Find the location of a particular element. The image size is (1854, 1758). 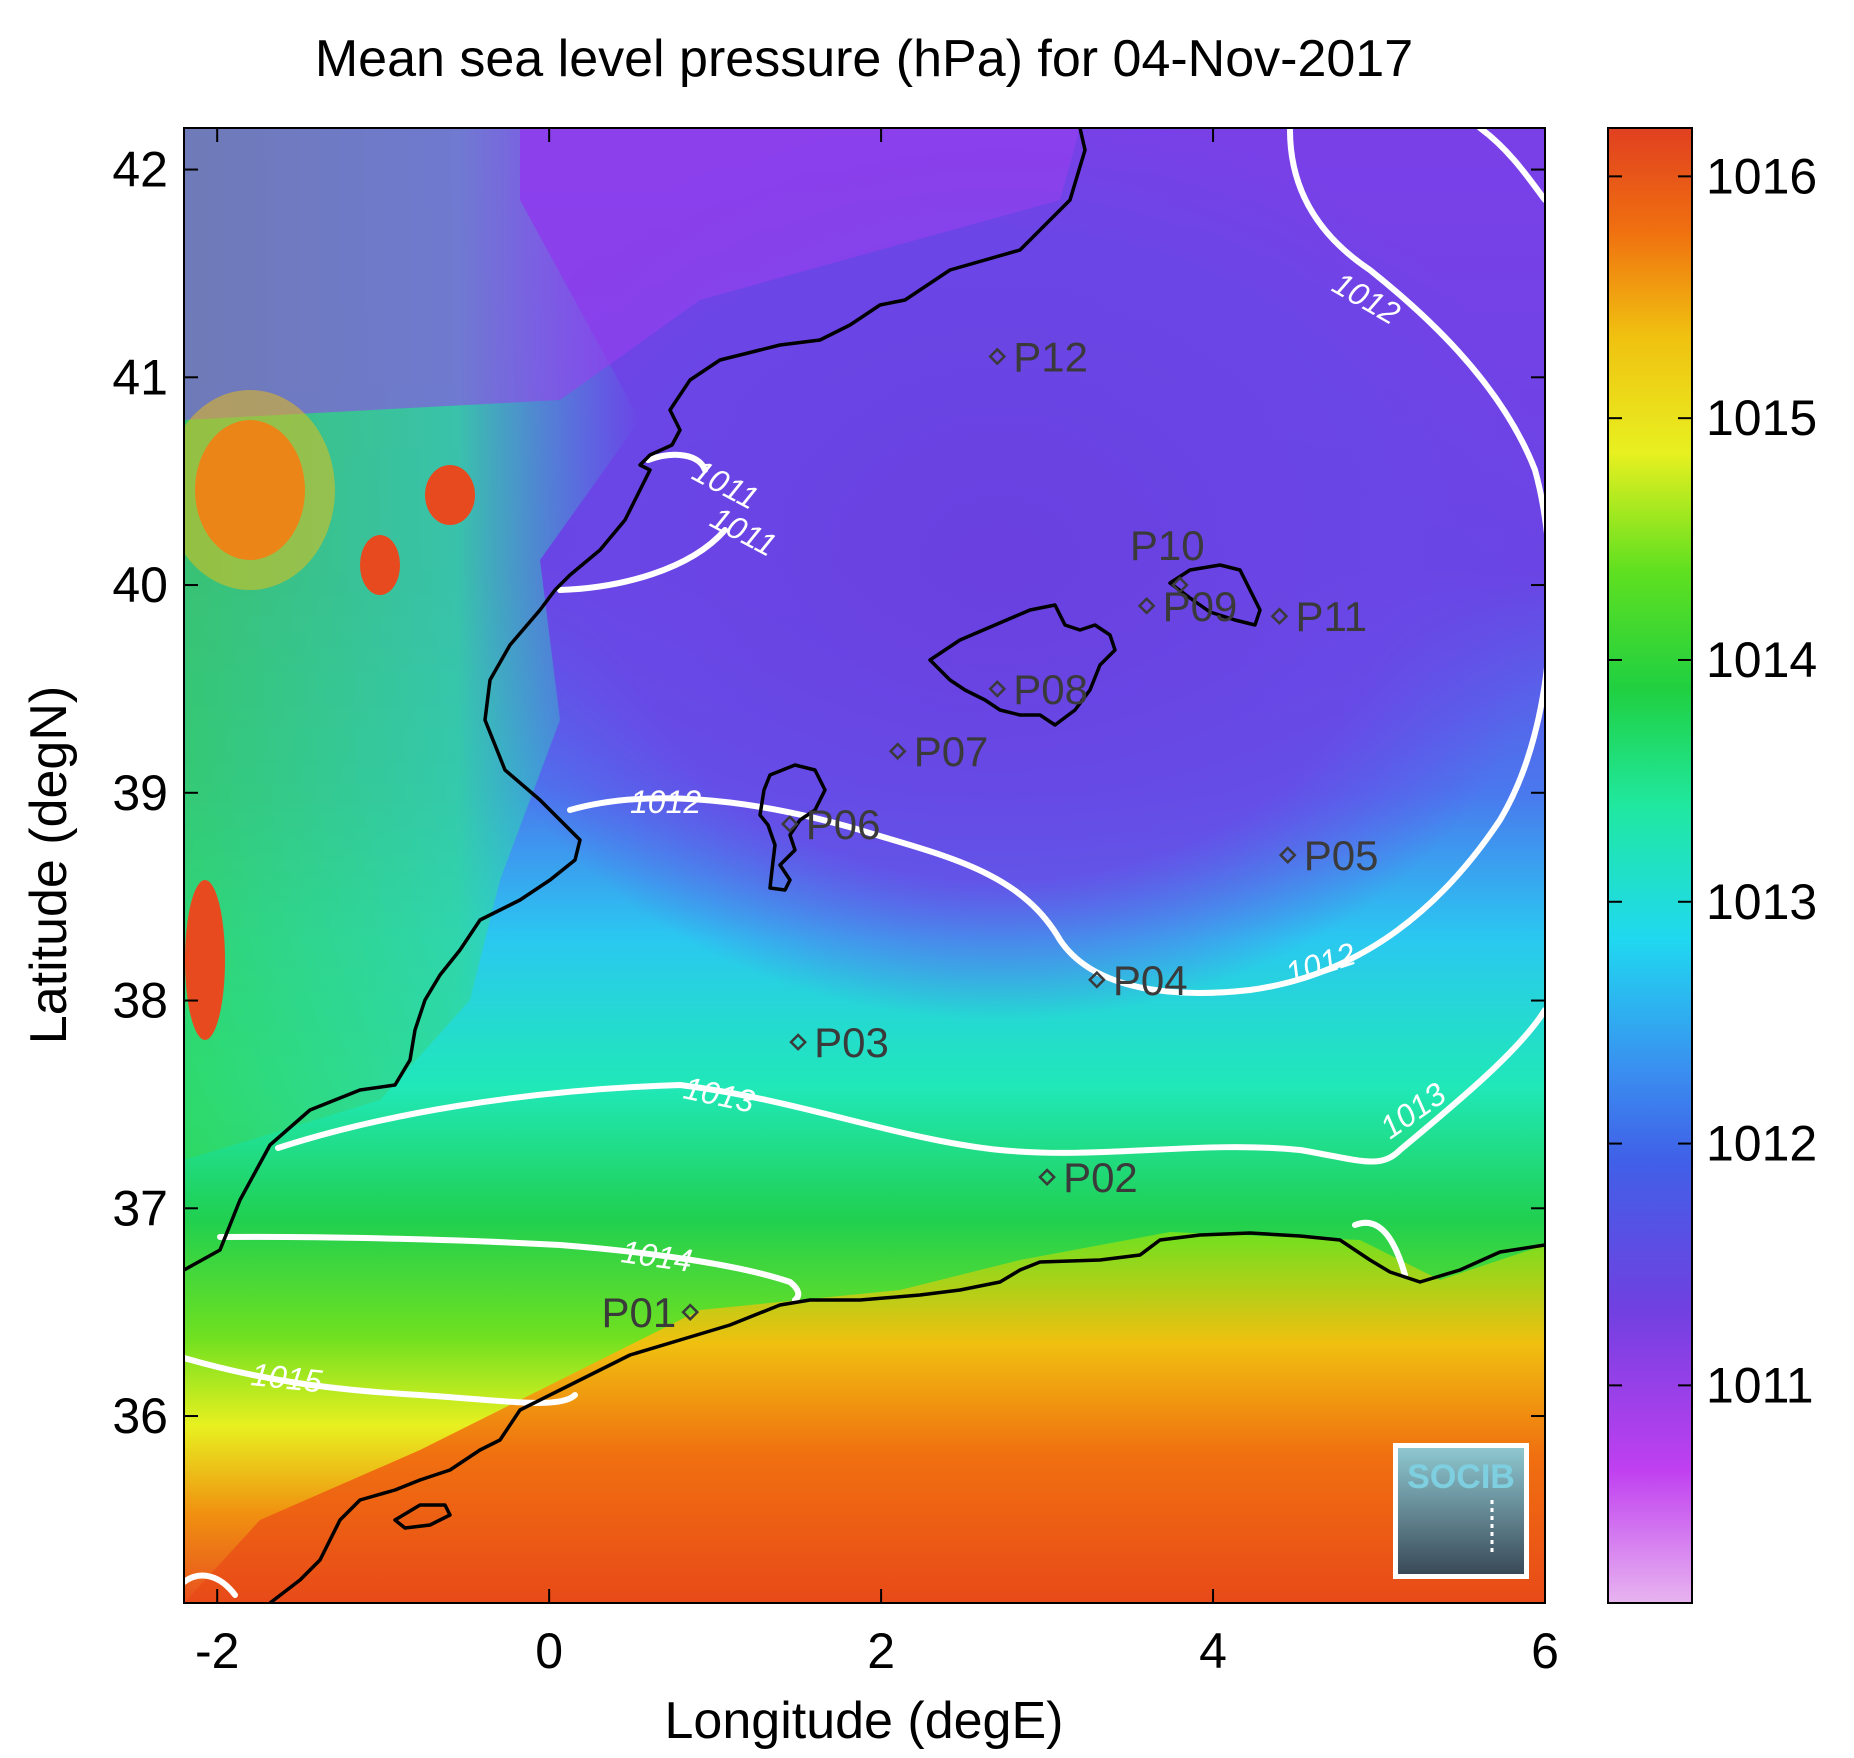

contour-label: 1012 is located at coordinates (665, 802).